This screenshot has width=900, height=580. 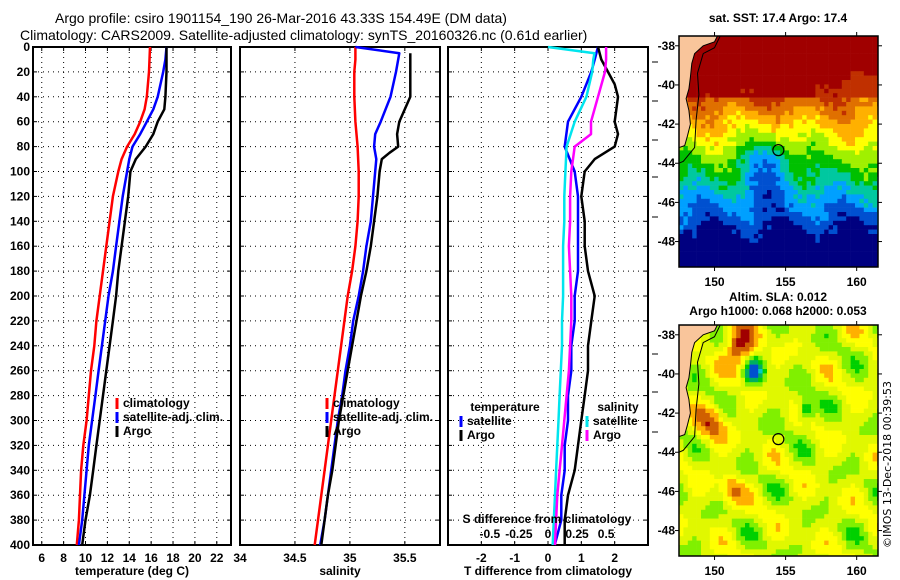 What do you see at coordinates (490, 534) in the screenshot?
I see `secondary-x-tick-label: -0.5` at bounding box center [490, 534].